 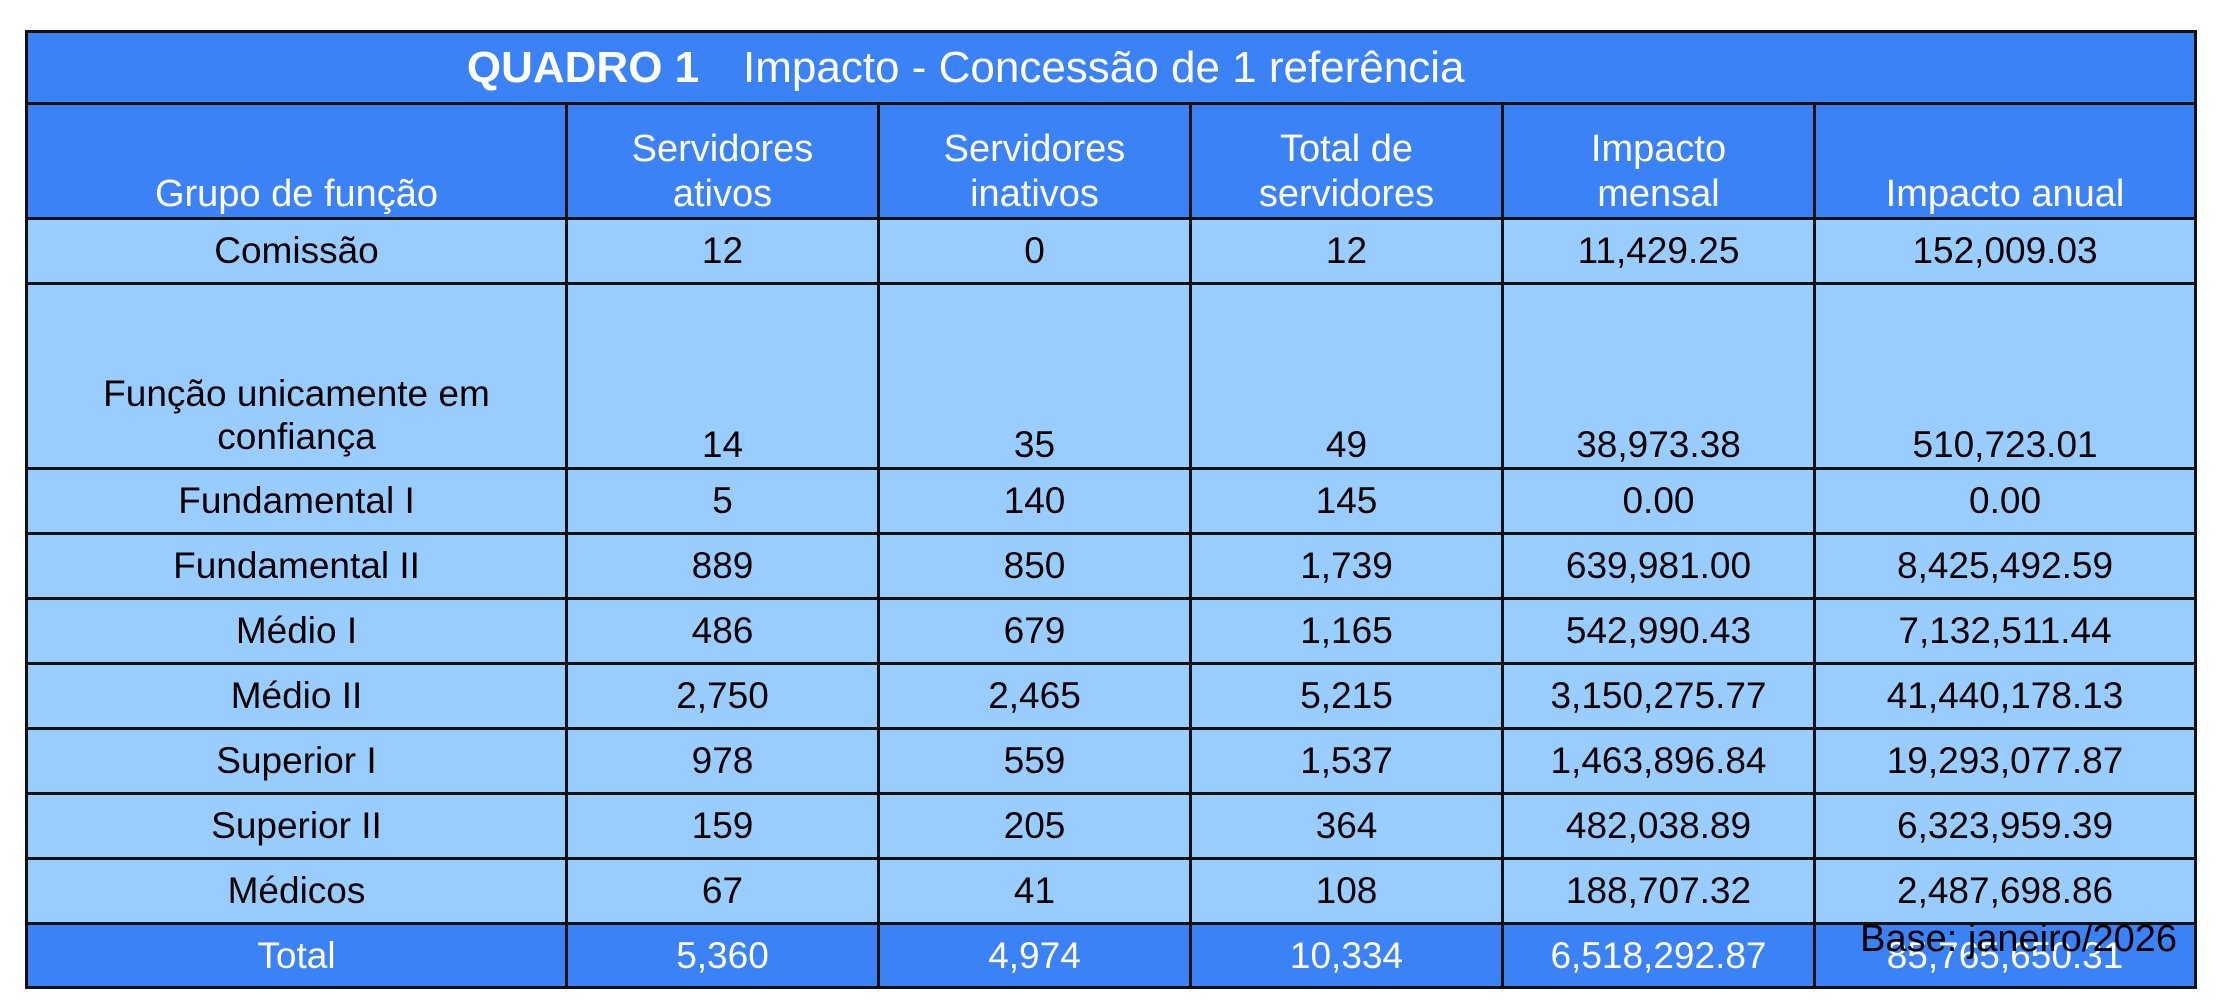 What do you see at coordinates (1104, 67) in the screenshot?
I see `table-title-text: Impacto - Concessão de 1 referência` at bounding box center [1104, 67].